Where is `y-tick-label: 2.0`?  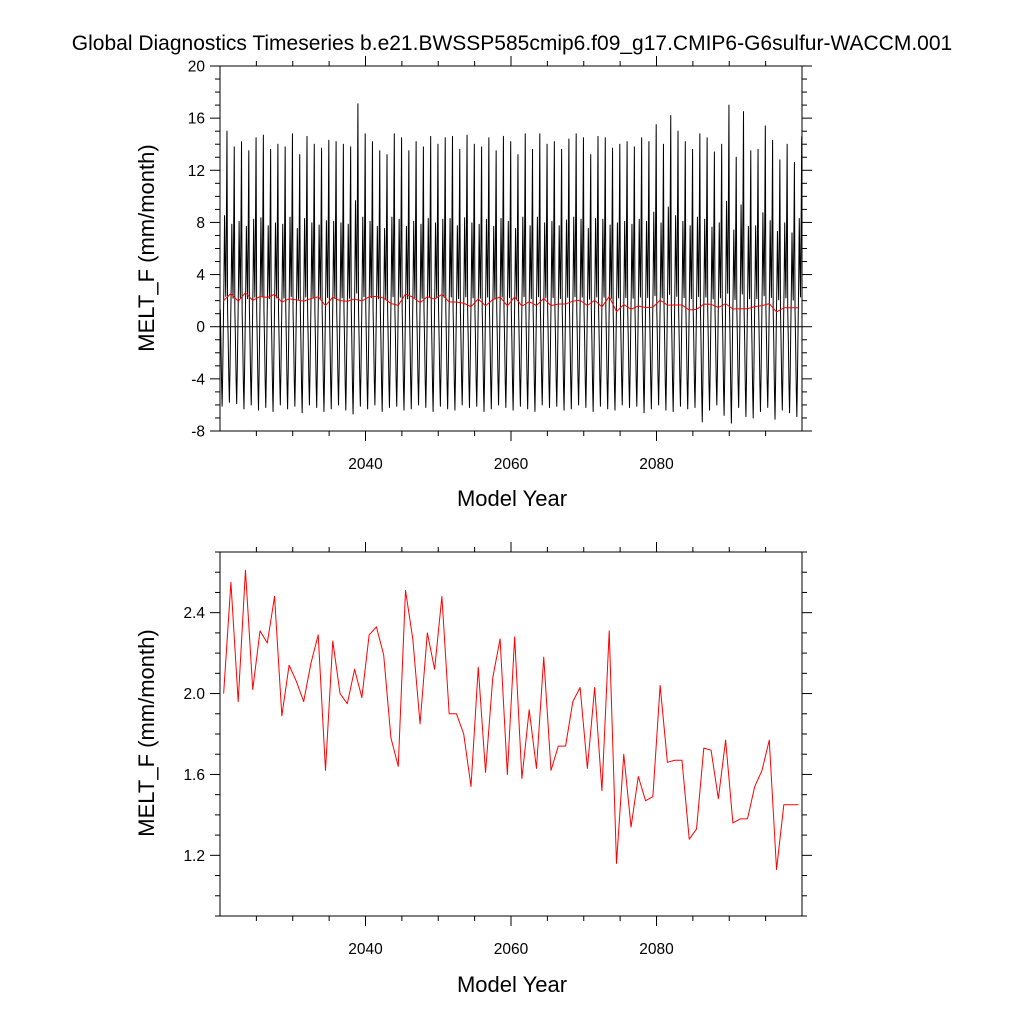 y-tick-label: 2.0 is located at coordinates (194, 694).